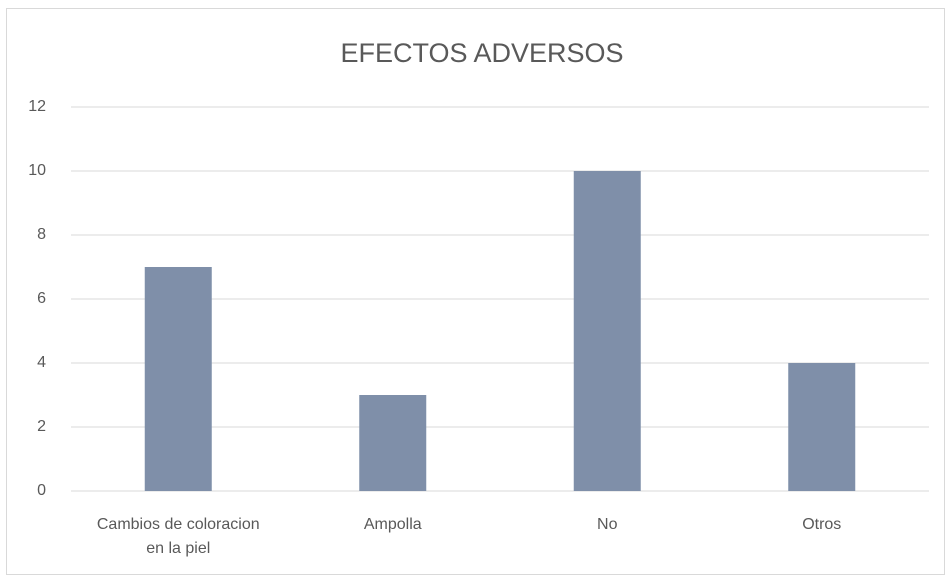 The height and width of the screenshot is (577, 946). Describe the element at coordinates (37, 170) in the screenshot. I see `y-tick-label: 10` at that location.